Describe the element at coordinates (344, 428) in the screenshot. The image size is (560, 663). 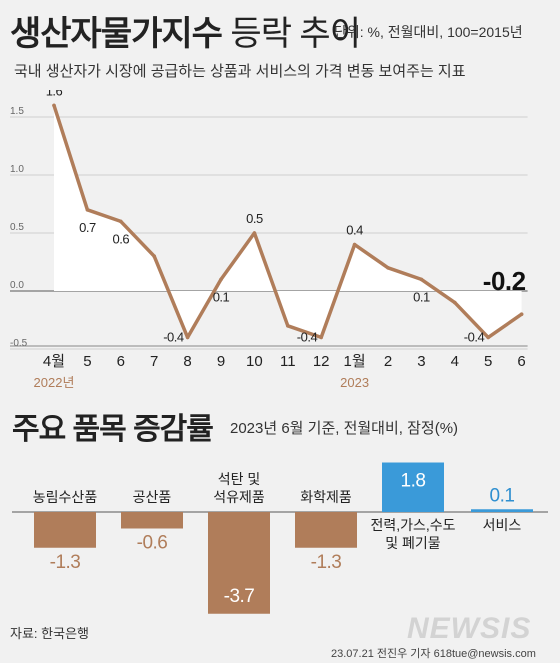
I see `section-subtitle: 2023년 6월 기준, 전월대비, 잠정(%)` at that location.